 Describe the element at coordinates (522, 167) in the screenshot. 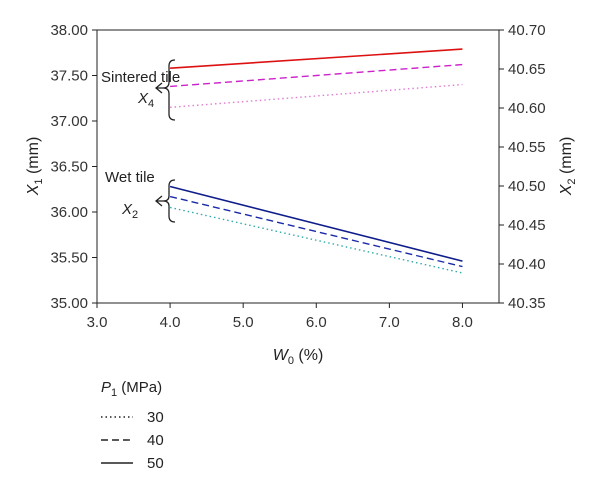

I see `y-axis-right: 40.35 40.40 40.45 40.50 40.55 40.60 40.65 40.70` at that location.